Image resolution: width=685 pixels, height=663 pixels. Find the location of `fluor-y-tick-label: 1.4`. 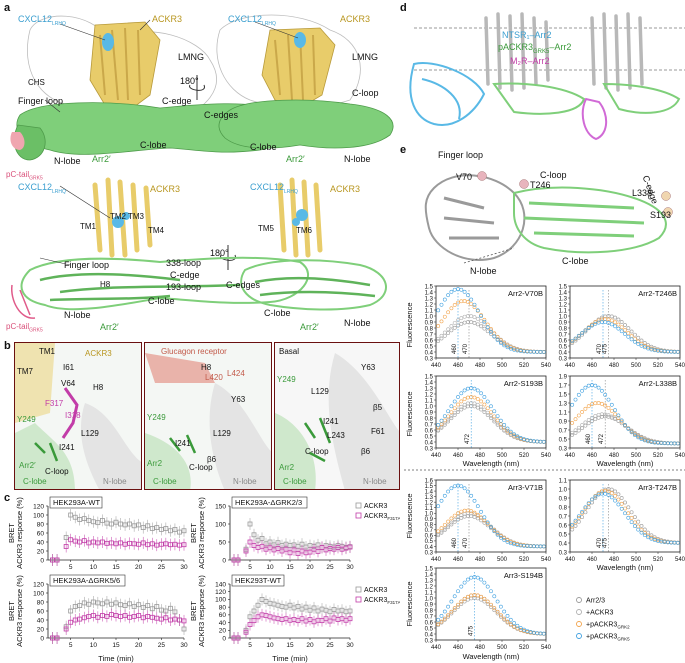

fluor-y-tick-label: 1.4 is located at coordinates (429, 383).